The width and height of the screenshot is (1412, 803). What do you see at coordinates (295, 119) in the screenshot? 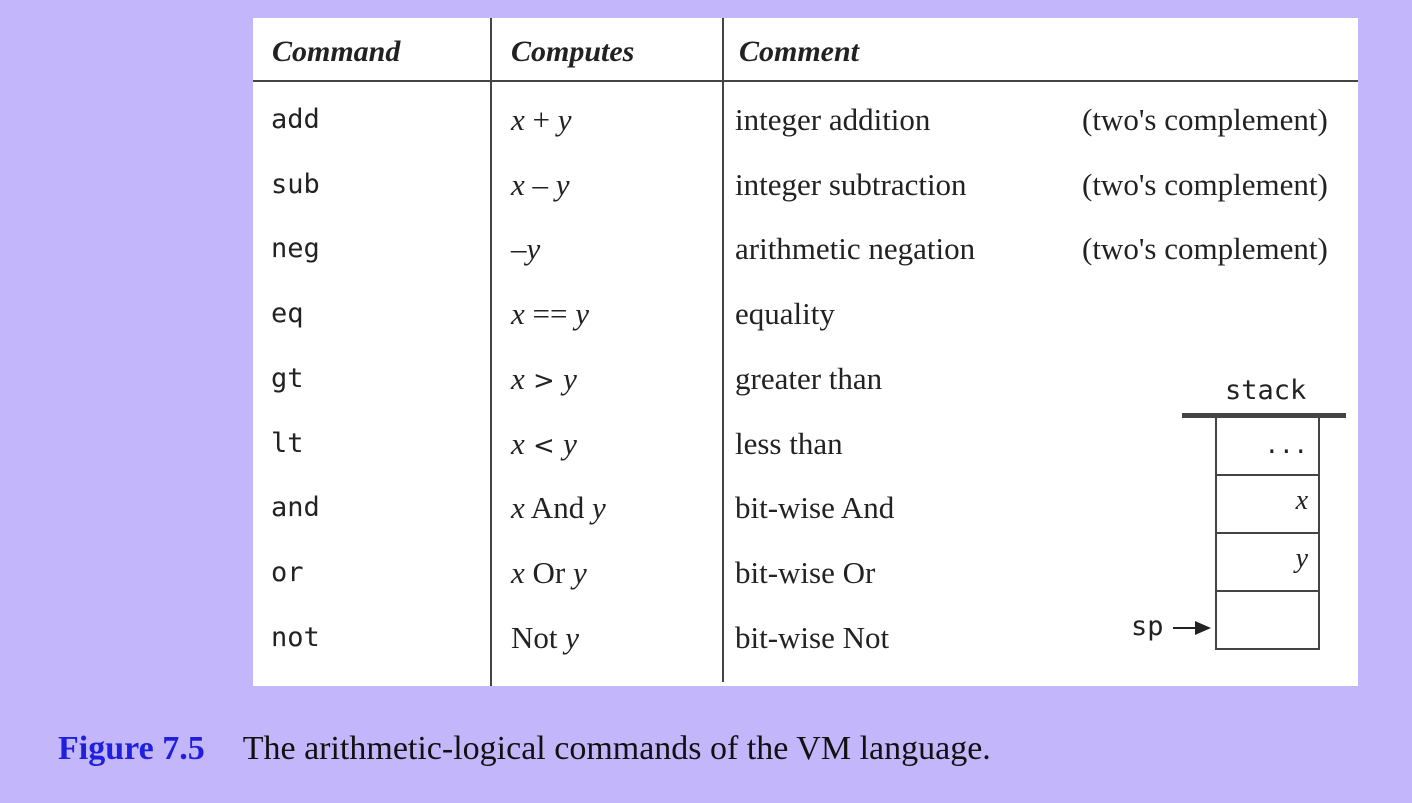
I see `command-cell: add` at bounding box center [295, 119].